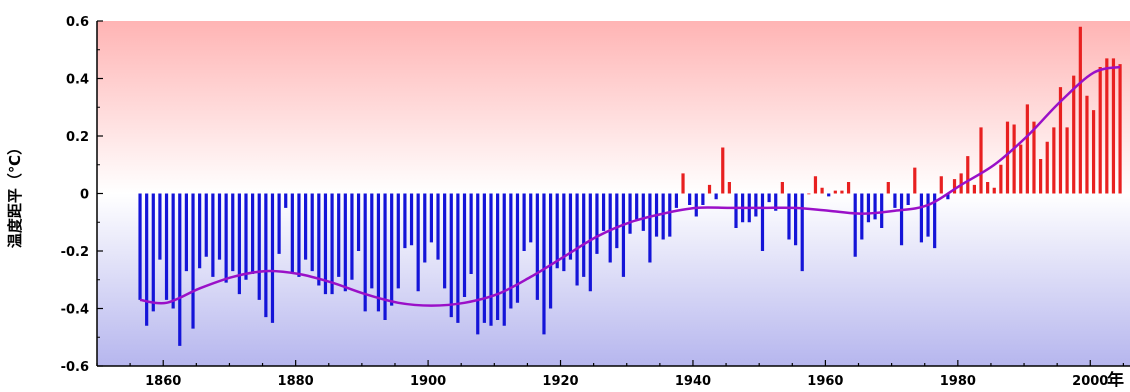  Describe the element at coordinates (1074, 134) in the screenshot. I see `bar-1997` at that location.